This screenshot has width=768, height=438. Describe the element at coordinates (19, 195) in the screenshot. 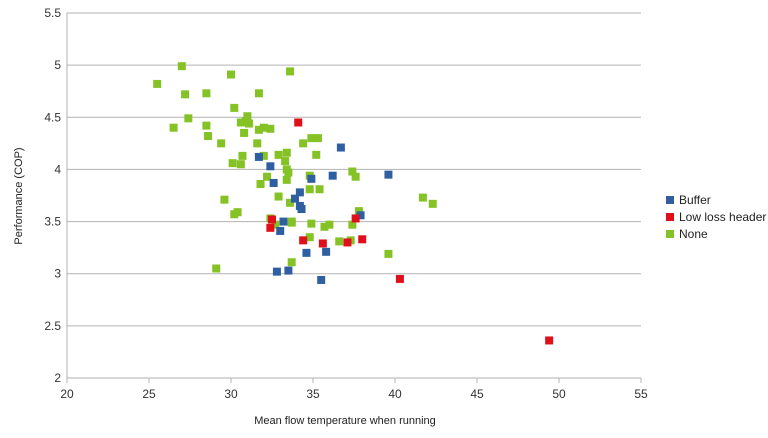

I see `y-axis-title: Performance (COP)` at that location.